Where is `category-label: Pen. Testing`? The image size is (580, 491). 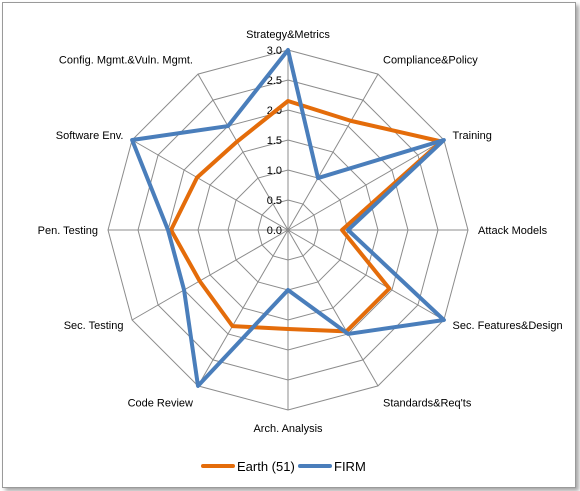 category-label: Pen. Testing is located at coordinates (68, 231).